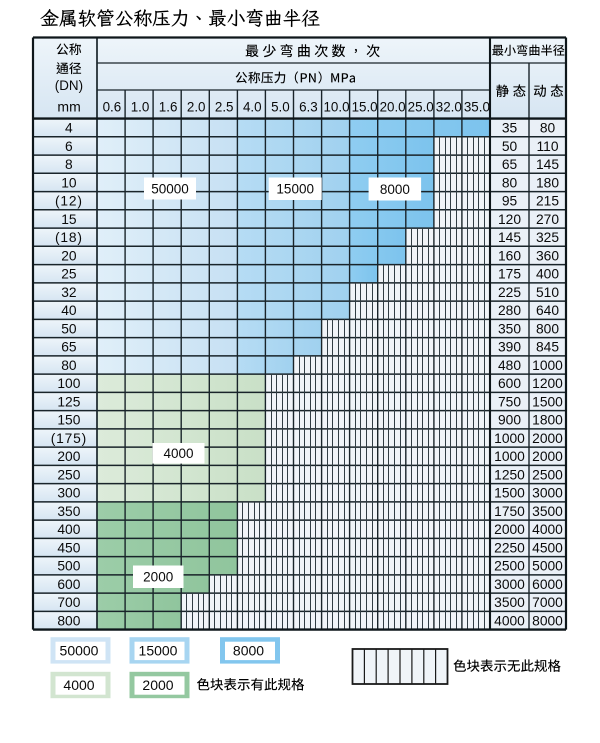  I want to click on svg-text: 360, so click(547, 256).